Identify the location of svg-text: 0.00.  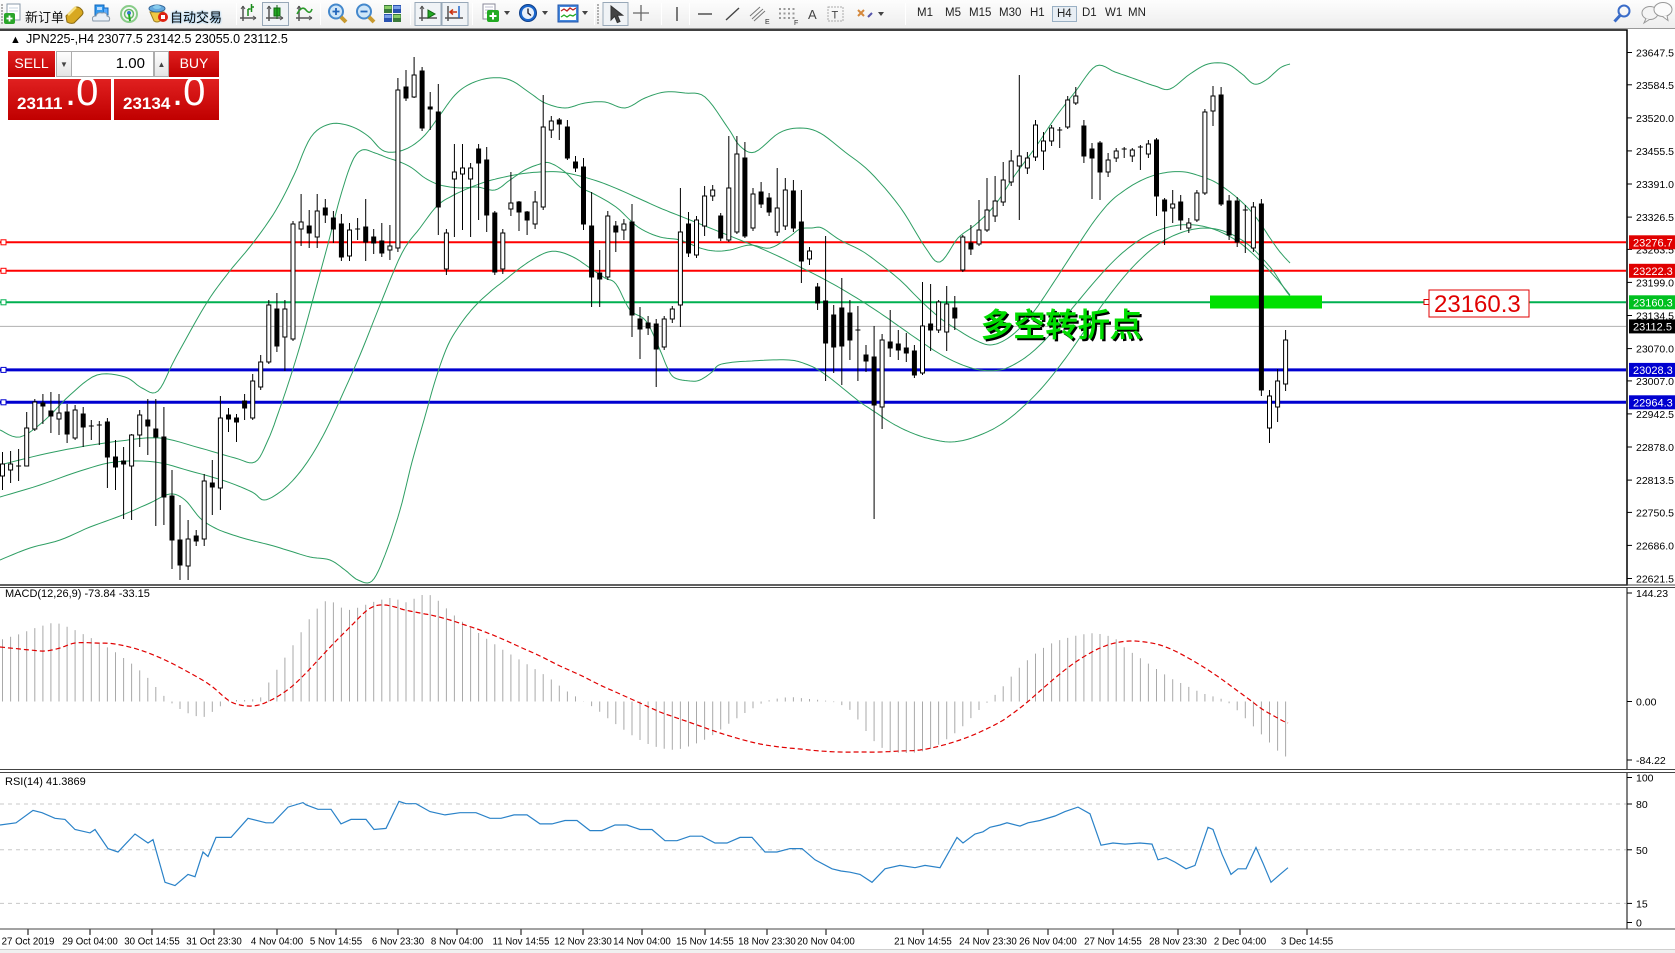
(1646, 703).